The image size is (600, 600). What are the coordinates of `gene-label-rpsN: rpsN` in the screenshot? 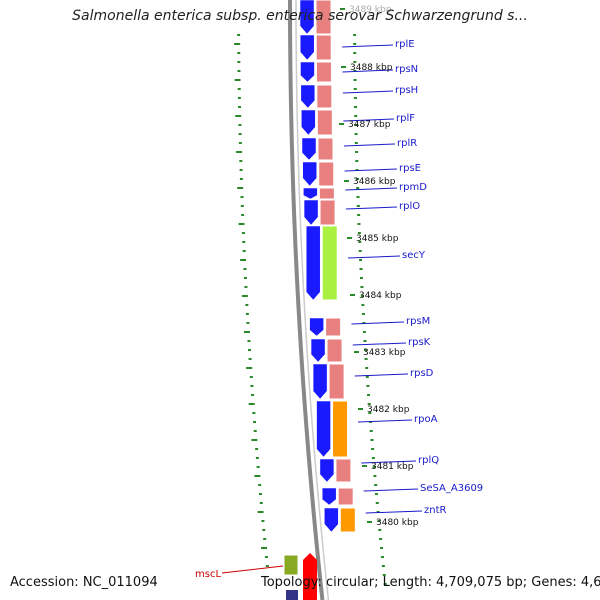 It's located at (406, 69).